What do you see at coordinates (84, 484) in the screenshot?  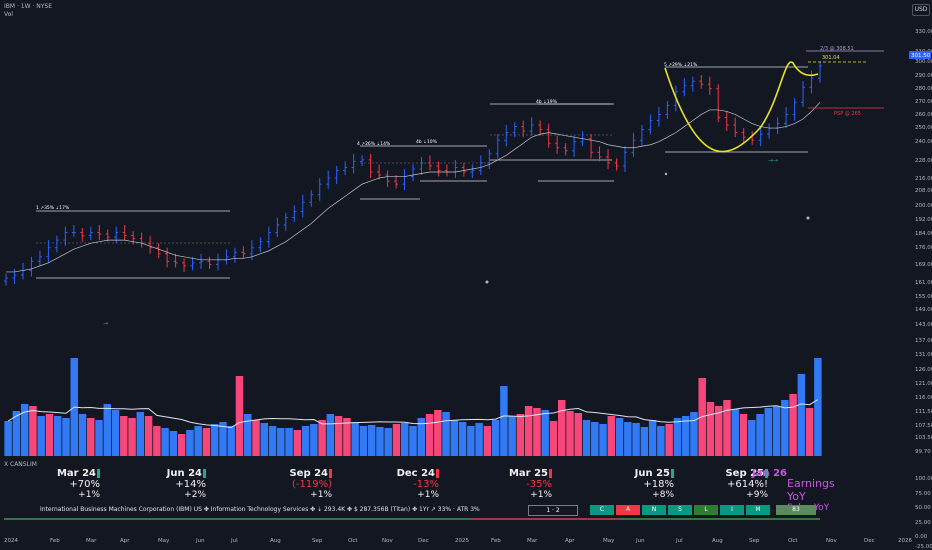 I see `eps-growth: +70%` at bounding box center [84, 484].